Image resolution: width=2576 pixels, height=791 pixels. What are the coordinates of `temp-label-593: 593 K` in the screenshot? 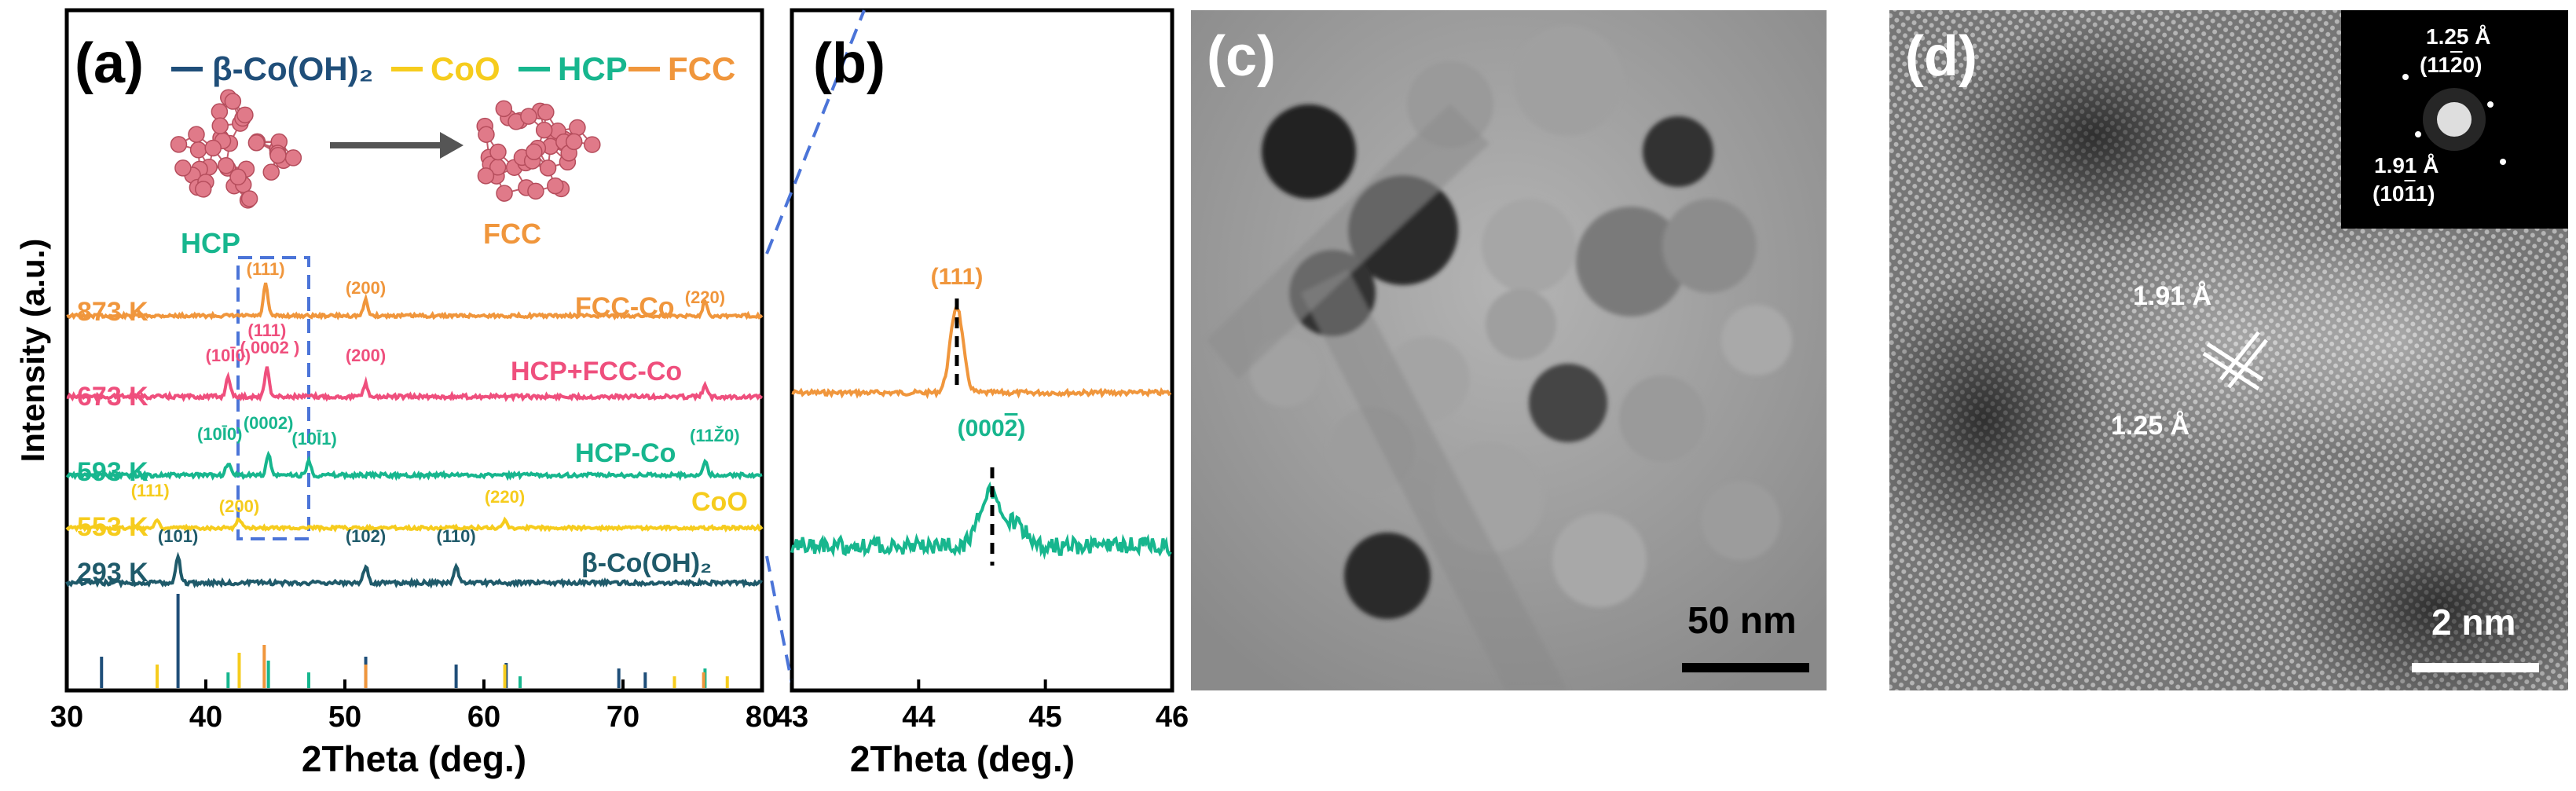 It's located at (112, 472).